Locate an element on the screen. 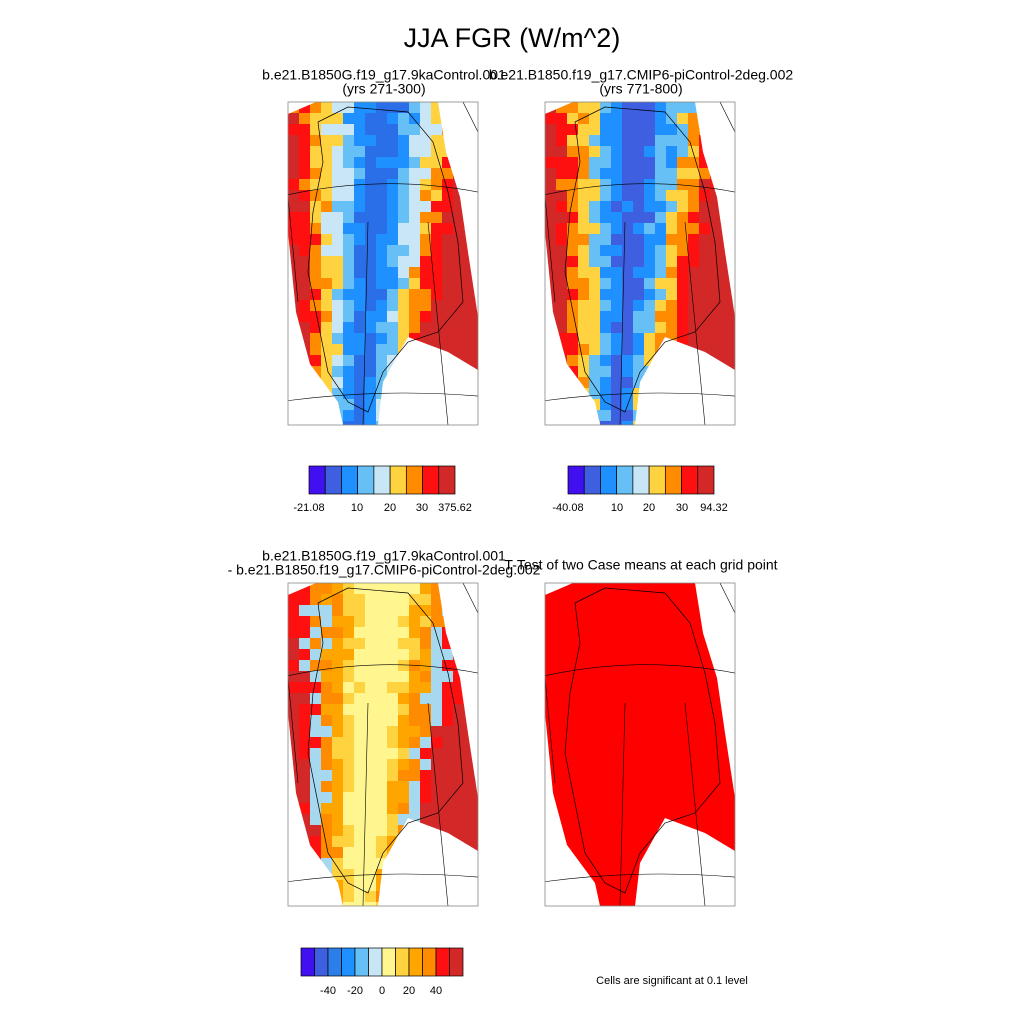  colorbar-label: -40 is located at coordinates (328, 991).